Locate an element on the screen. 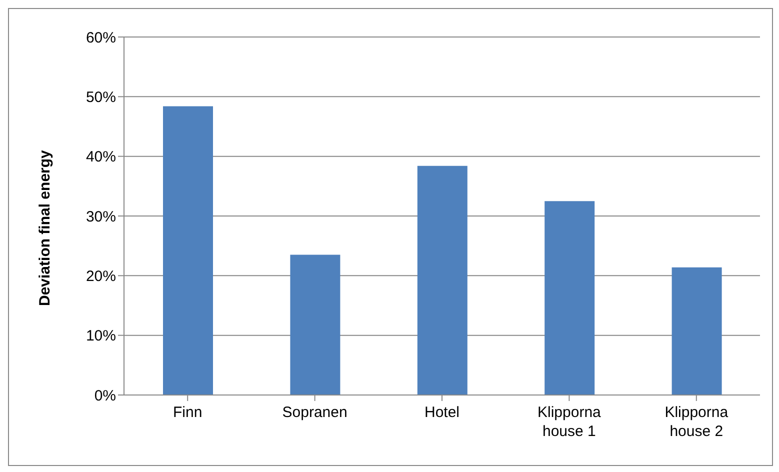 Image resolution: width=779 pixels, height=472 pixels. x-tick-label: Klipporna house 1 is located at coordinates (570, 422).